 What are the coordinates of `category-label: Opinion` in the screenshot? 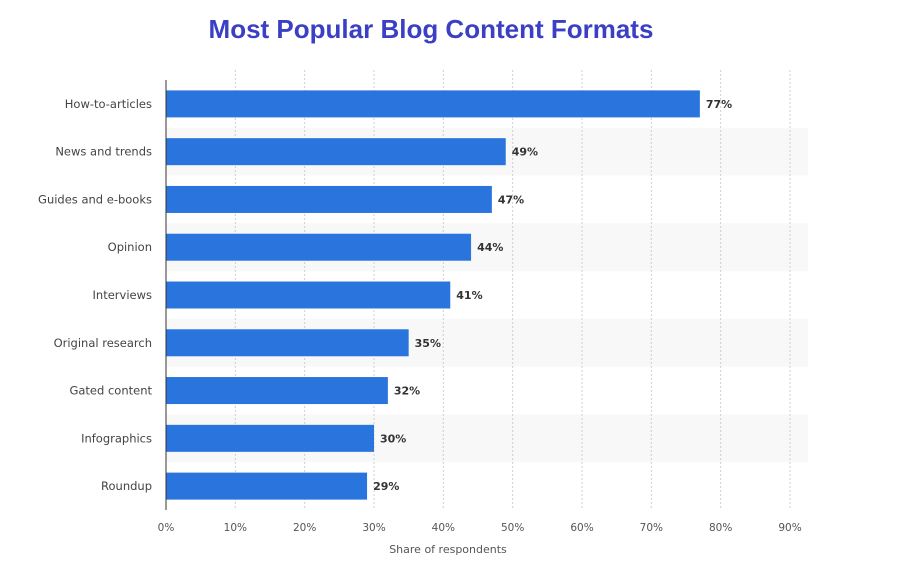 It's located at (130, 247).